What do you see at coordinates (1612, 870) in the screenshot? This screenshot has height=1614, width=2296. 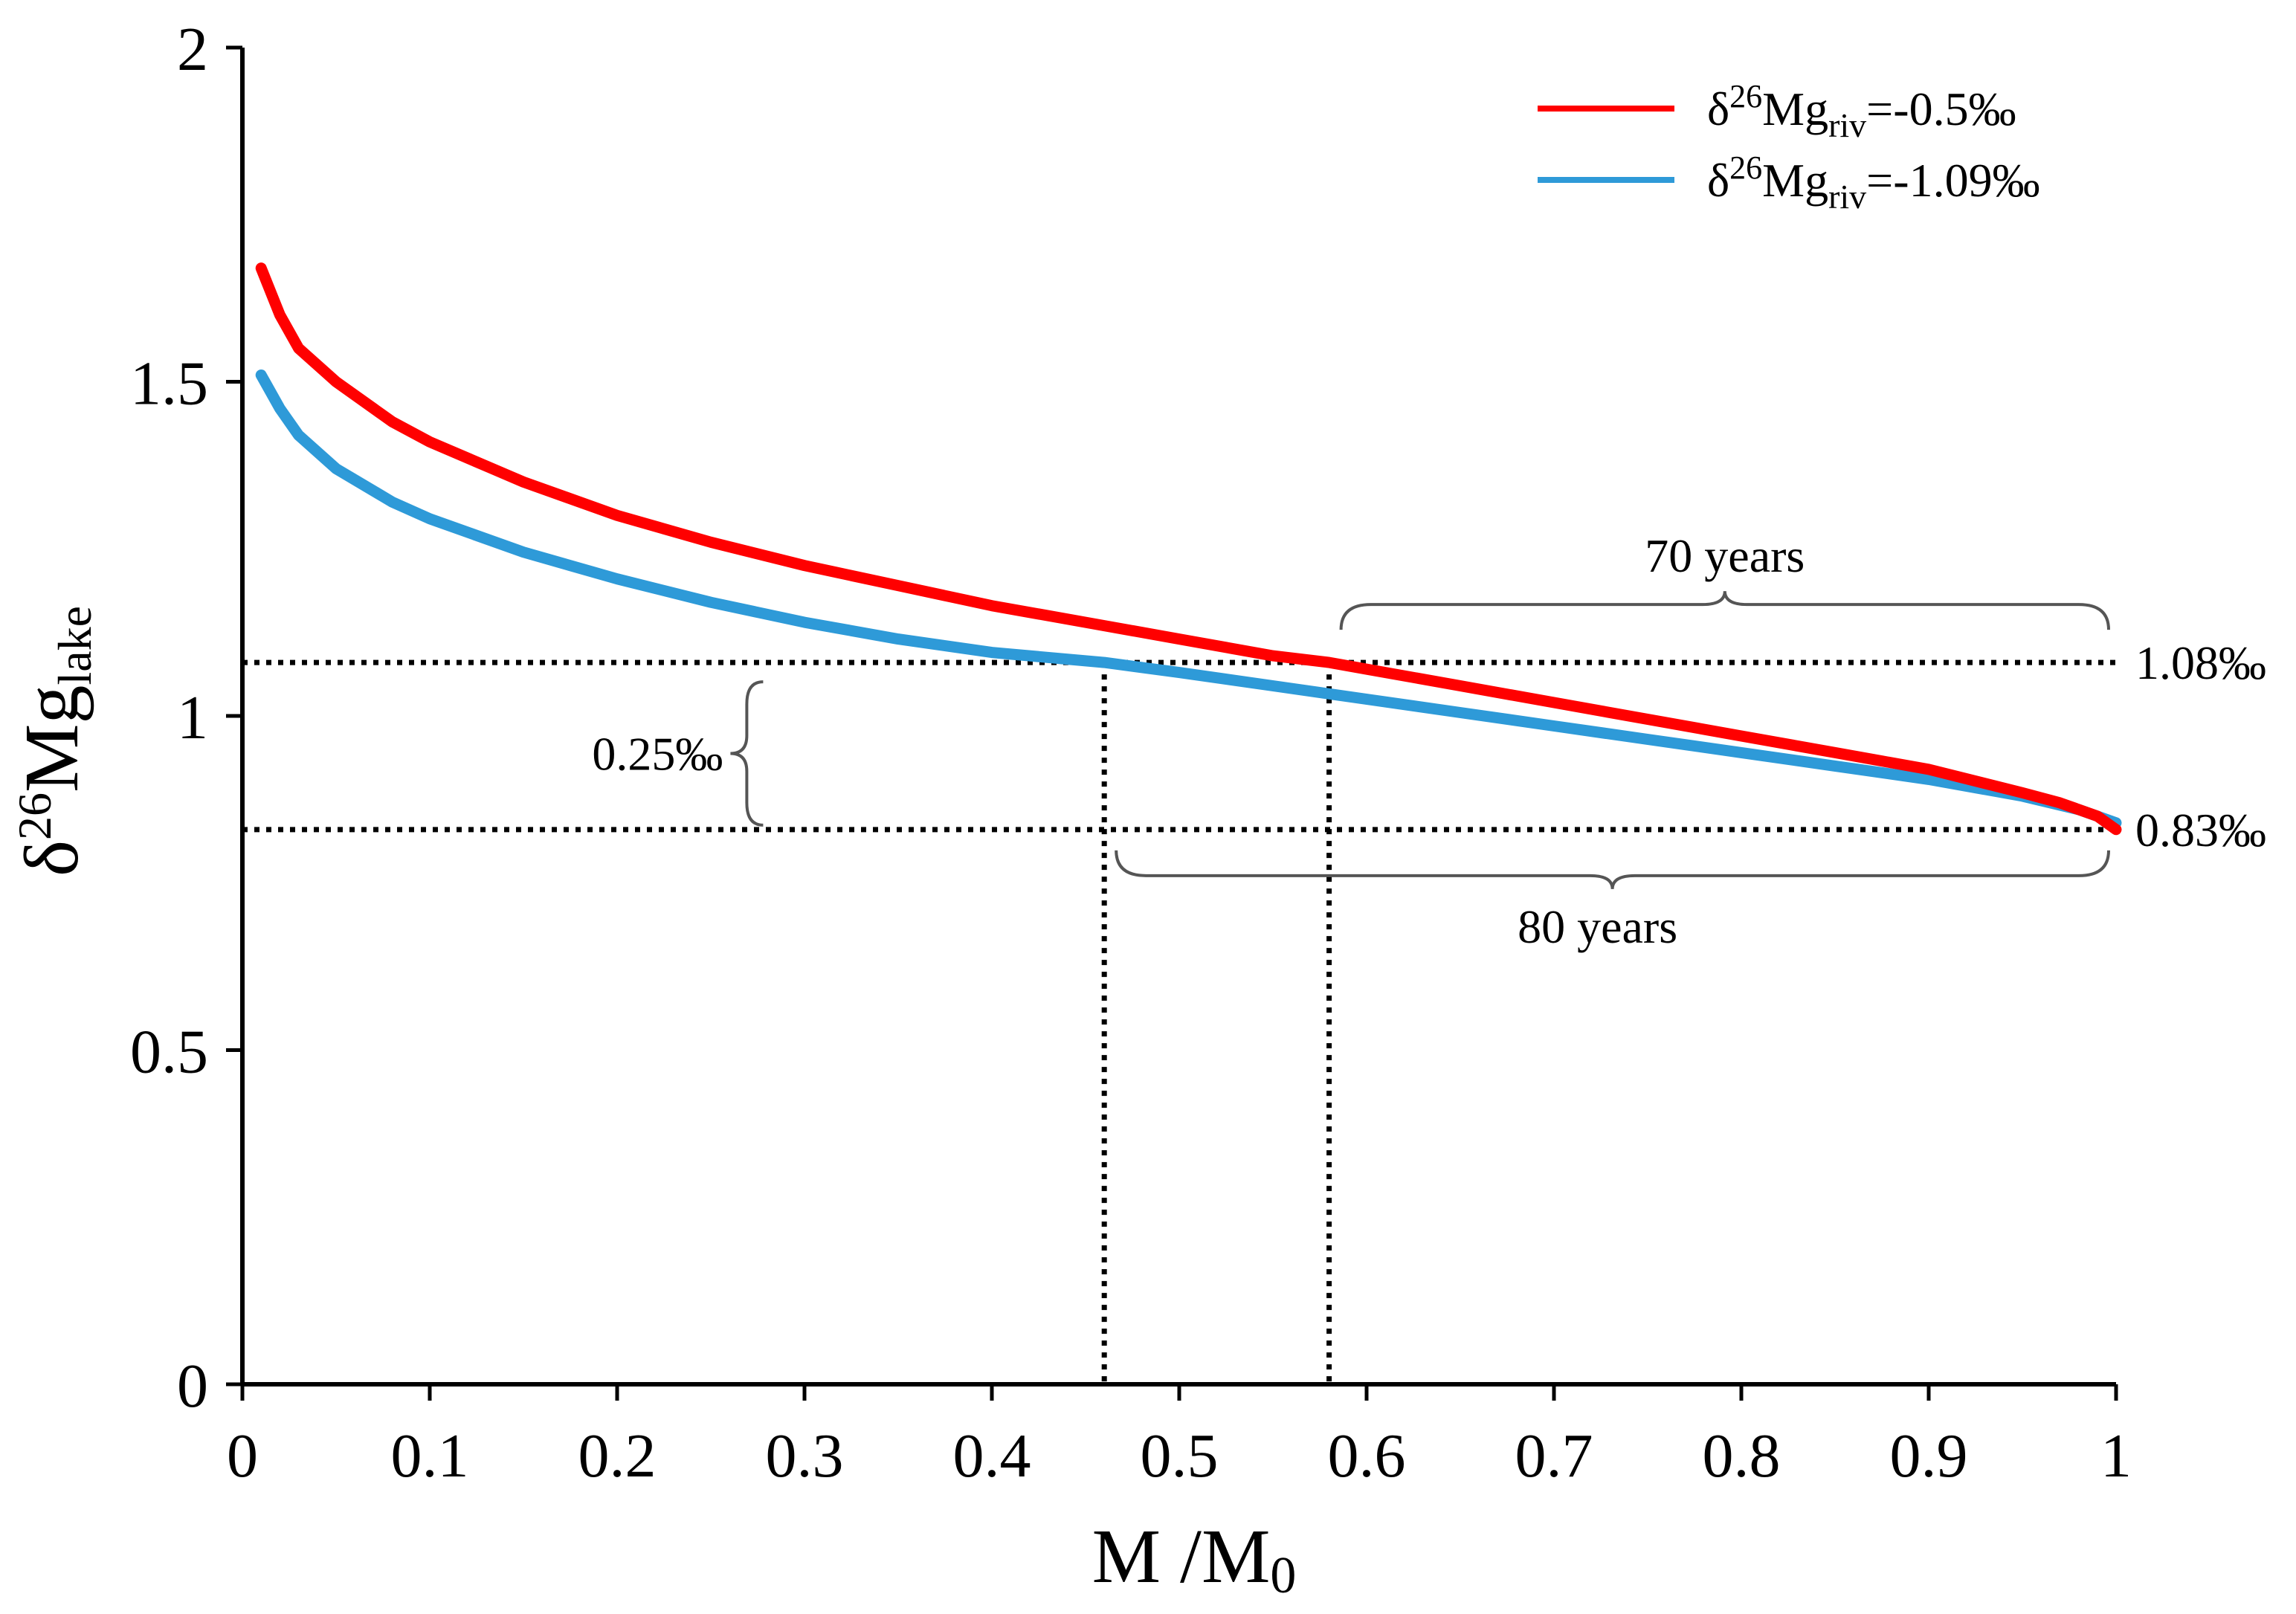 I see `brace-below` at bounding box center [1612, 870].